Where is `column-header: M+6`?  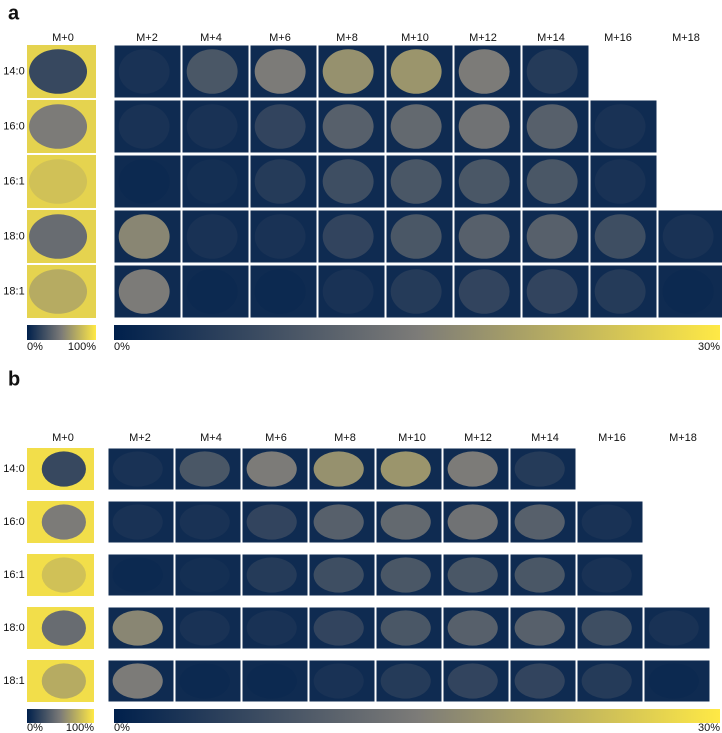 column-header: M+6 is located at coordinates (280, 38).